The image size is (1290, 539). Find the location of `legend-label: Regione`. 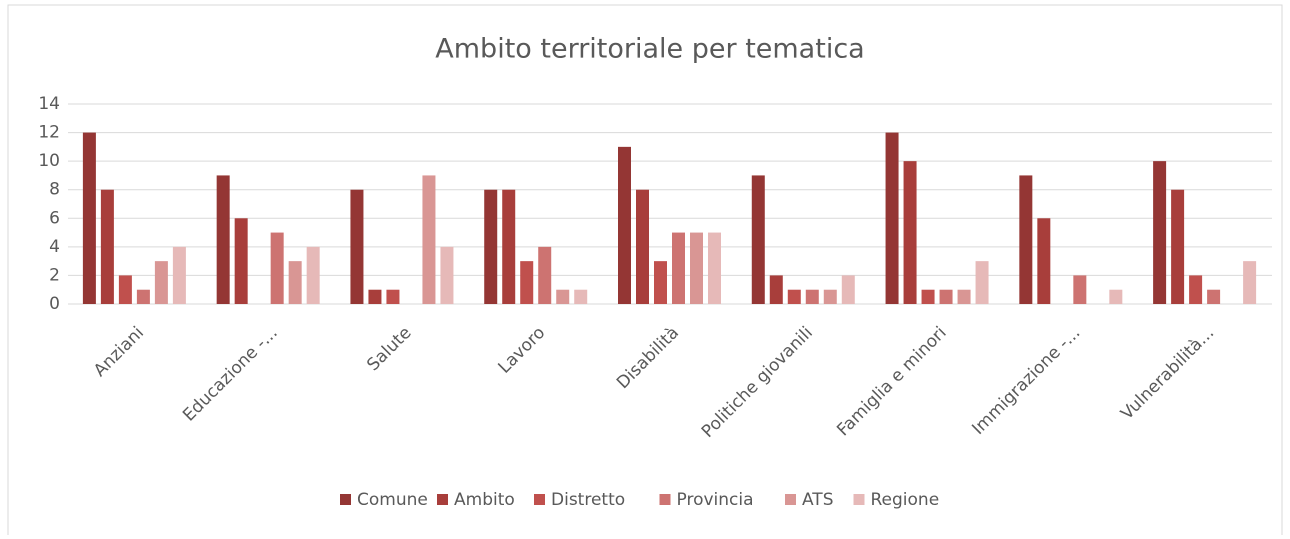

legend-label: Regione is located at coordinates (905, 500).